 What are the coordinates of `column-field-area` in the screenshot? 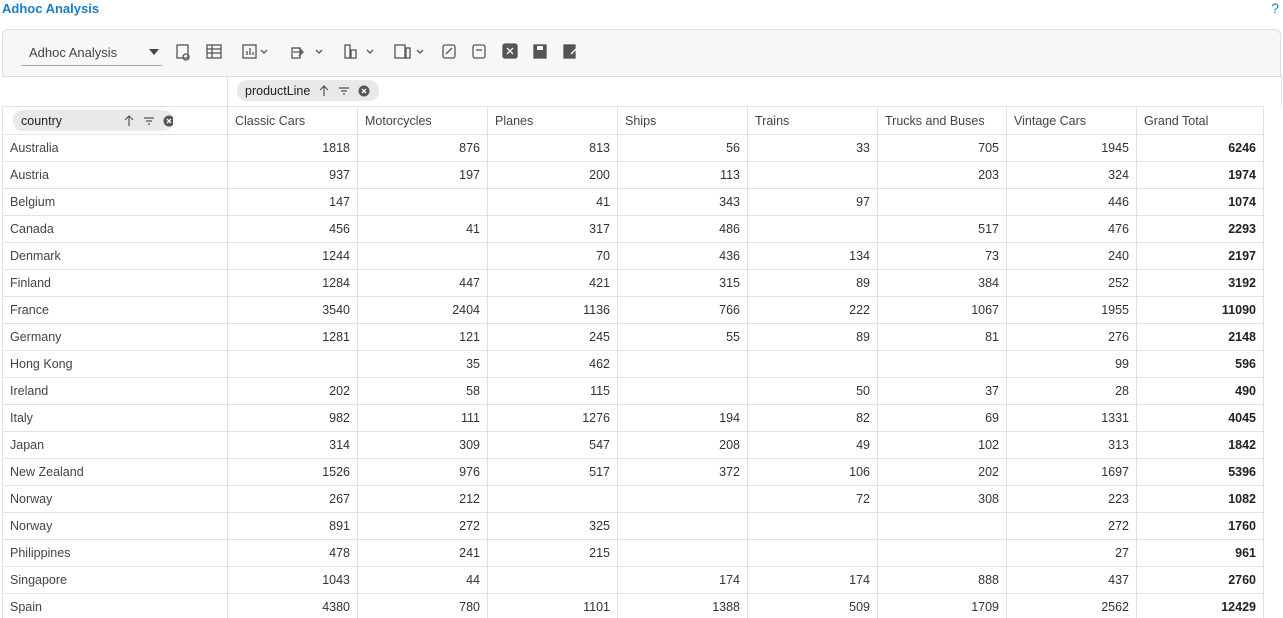 It's located at (754, 90).